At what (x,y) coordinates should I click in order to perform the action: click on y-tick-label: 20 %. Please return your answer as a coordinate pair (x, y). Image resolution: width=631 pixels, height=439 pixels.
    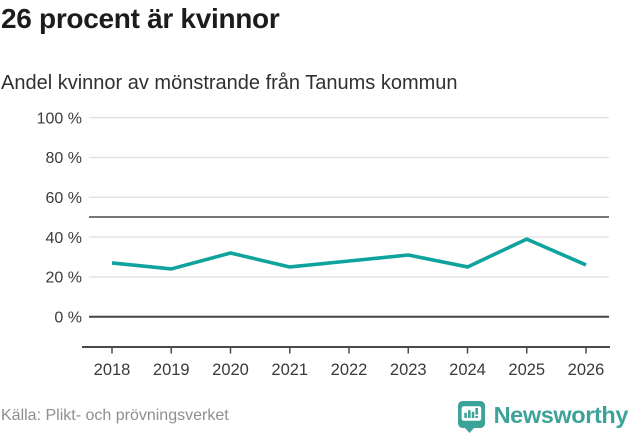
    Looking at the image, I should click on (64, 278).